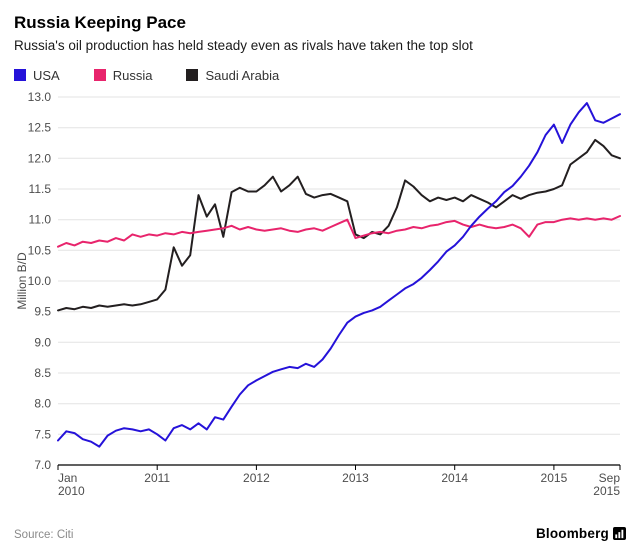  Describe the element at coordinates (256, 478) in the screenshot. I see `x-tick-label: 2012` at that location.